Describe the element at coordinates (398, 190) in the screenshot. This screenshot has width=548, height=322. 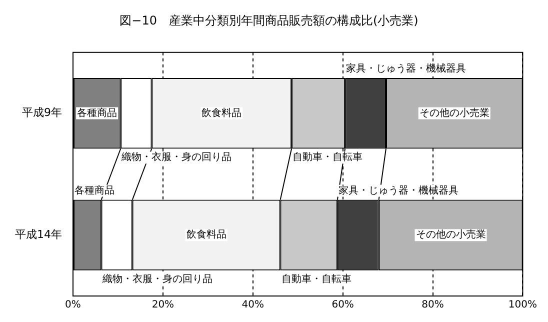
I see `series-label: 家具・じゅう器・機械器具` at that location.